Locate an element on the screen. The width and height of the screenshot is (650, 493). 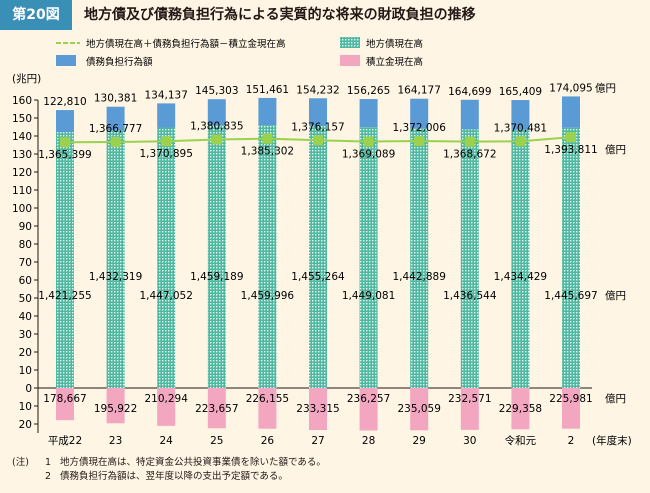
label-local-bond: 1,445,697 is located at coordinates (570, 296).